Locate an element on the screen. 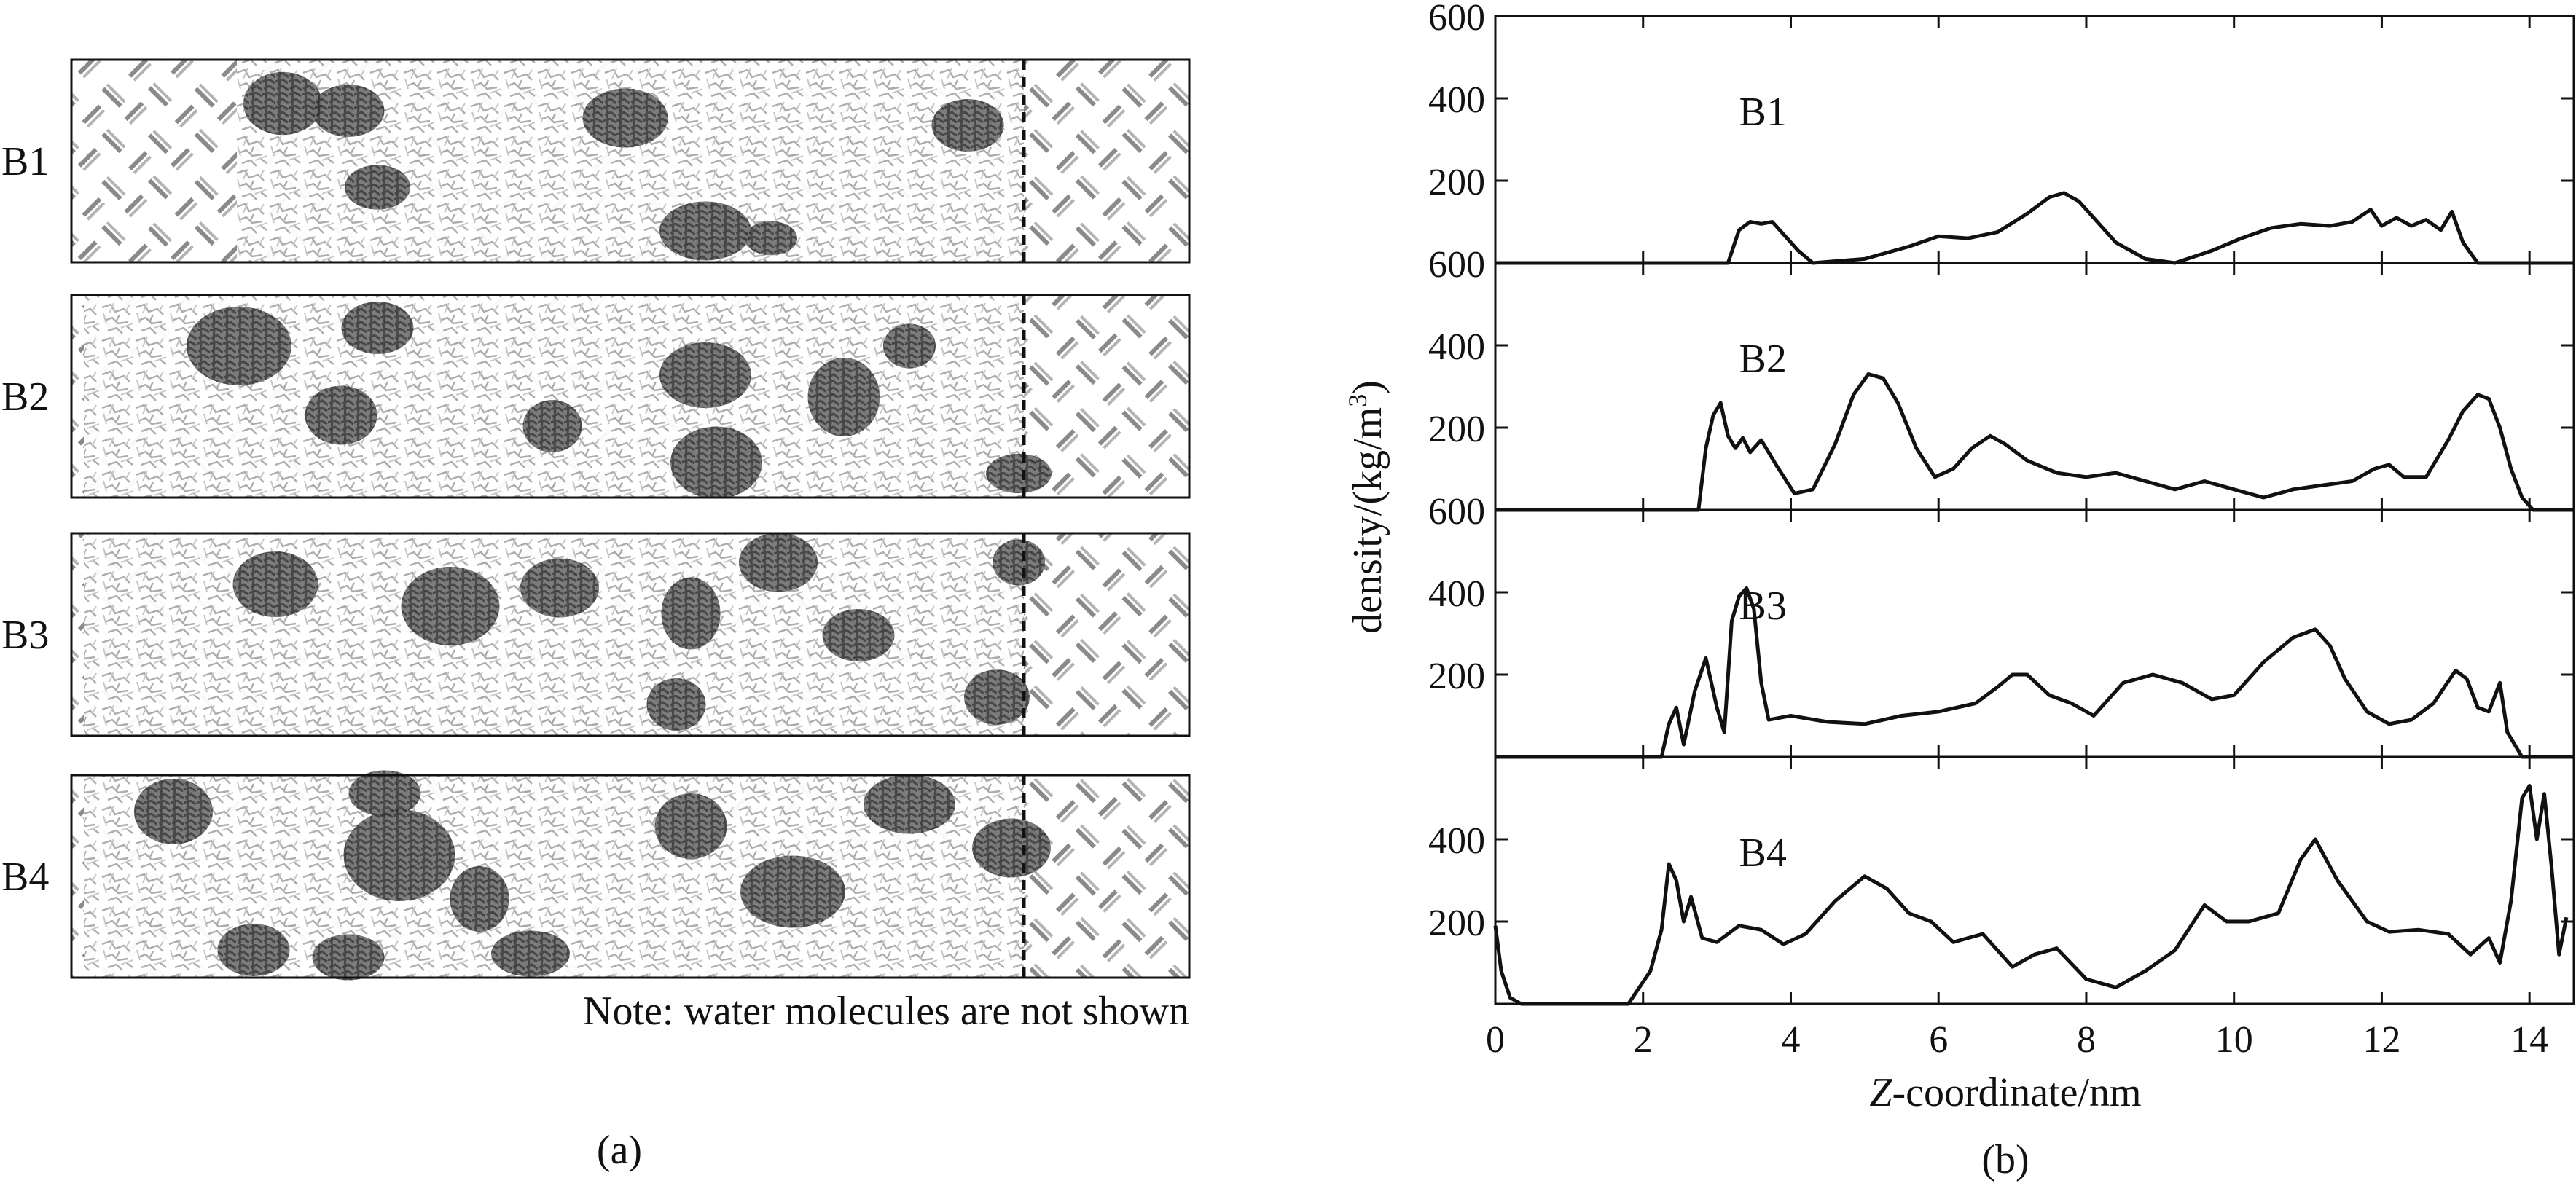 Image resolution: width=2576 pixels, height=1186 pixels. series-label-b3: B3 is located at coordinates (1763, 606).